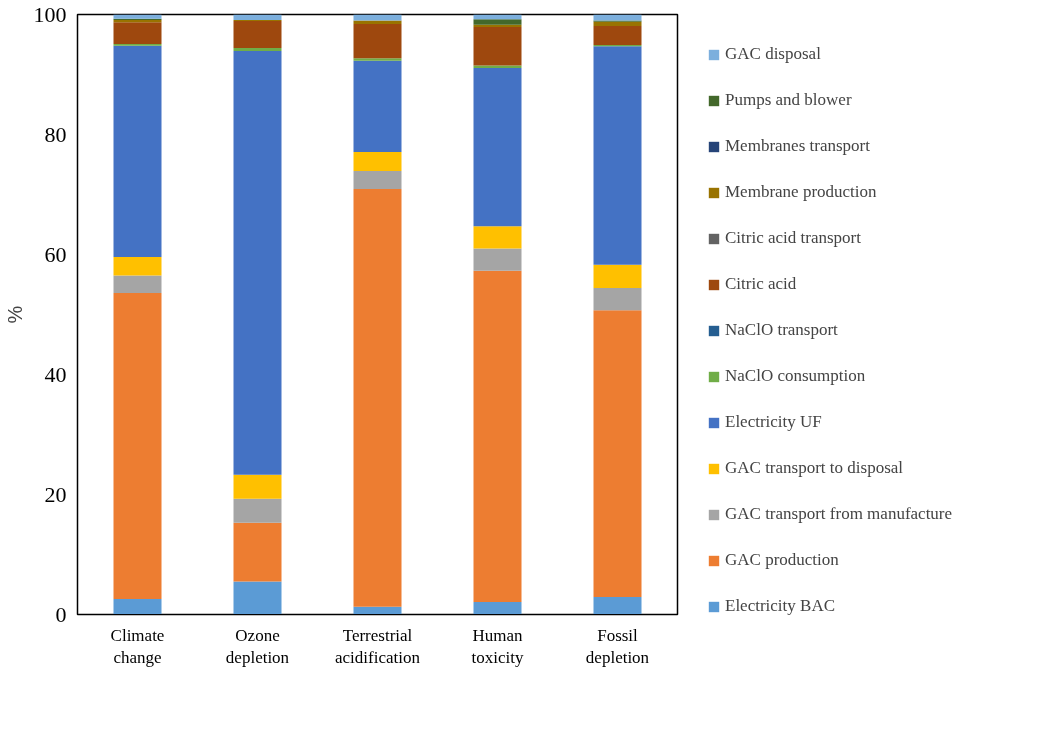 This screenshot has width=1040, height=735. Describe the element at coordinates (497, 646) in the screenshot. I see `x-tick-label: Human toxicity` at that location.